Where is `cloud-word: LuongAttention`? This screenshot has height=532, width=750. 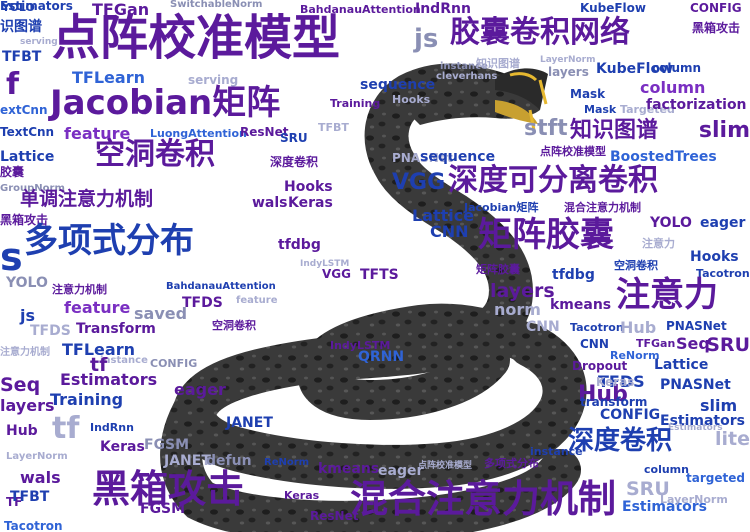
cloud-word: LuongAttention is located at coordinates (198, 133).